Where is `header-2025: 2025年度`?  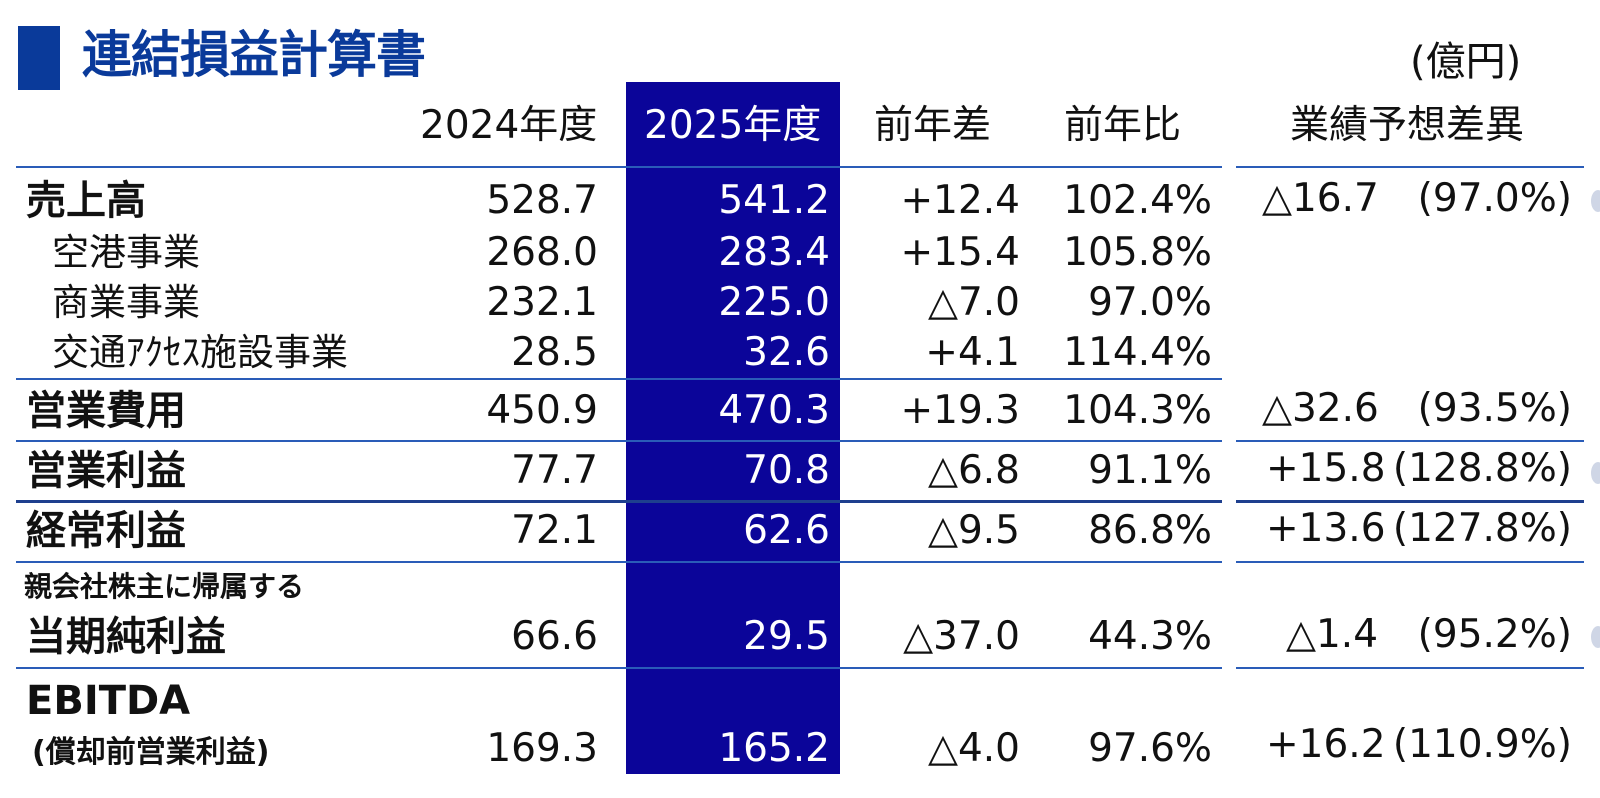 header-2025: 2025年度 is located at coordinates (733, 125).